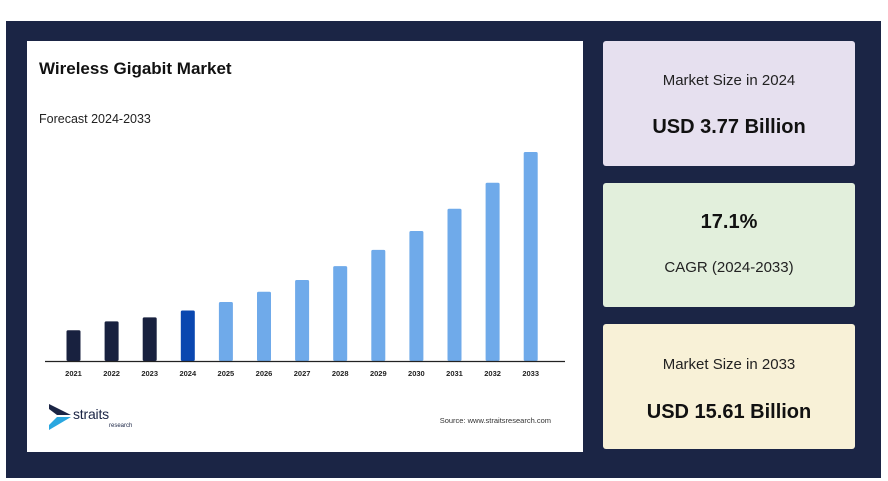 Image resolution: width=888 pixels, height=481 pixels. I want to click on bar-2022, so click(111, 341).